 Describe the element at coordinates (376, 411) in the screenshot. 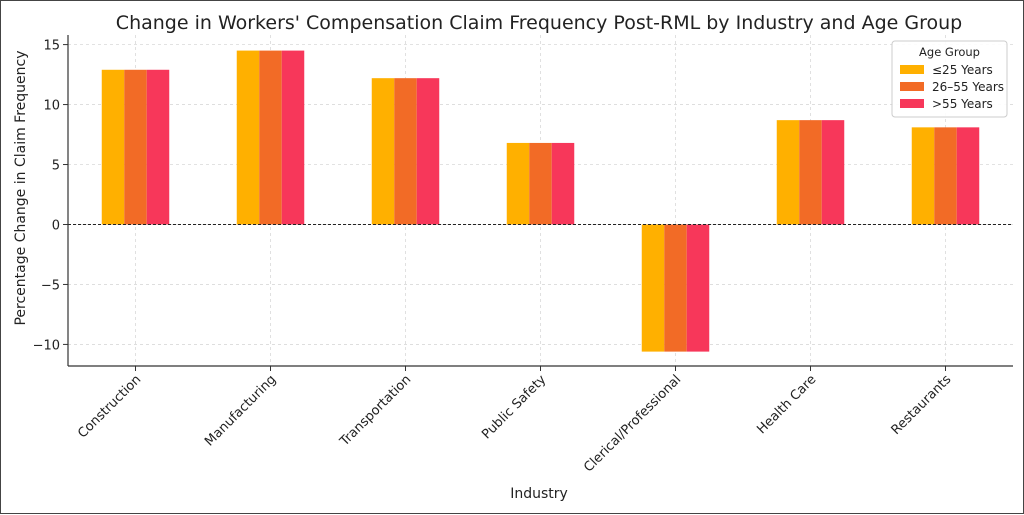

I see `x-tick-label: Transportation` at that location.